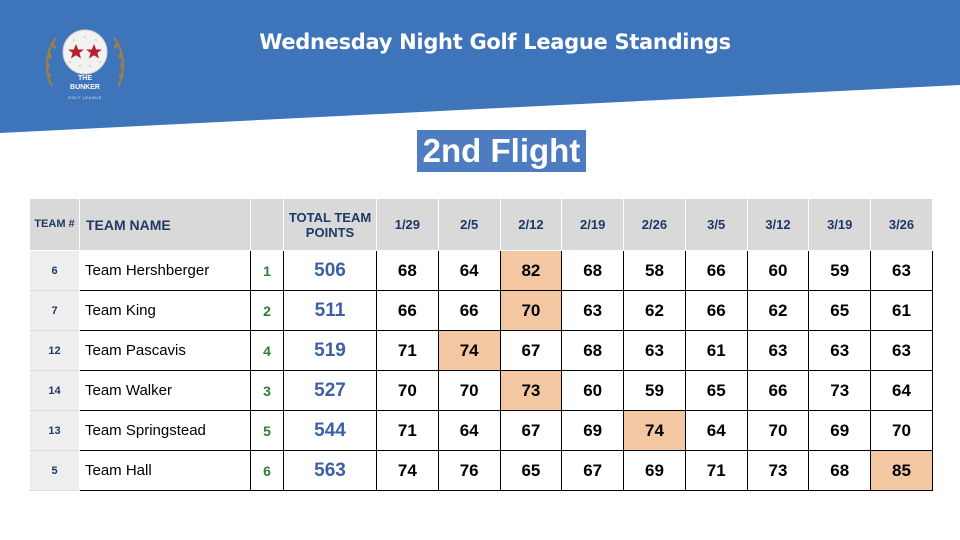  I want to click on table-row: 14 Team Walker 3 527 70 70 73 60 59 65 66 73 64, so click(481, 390).